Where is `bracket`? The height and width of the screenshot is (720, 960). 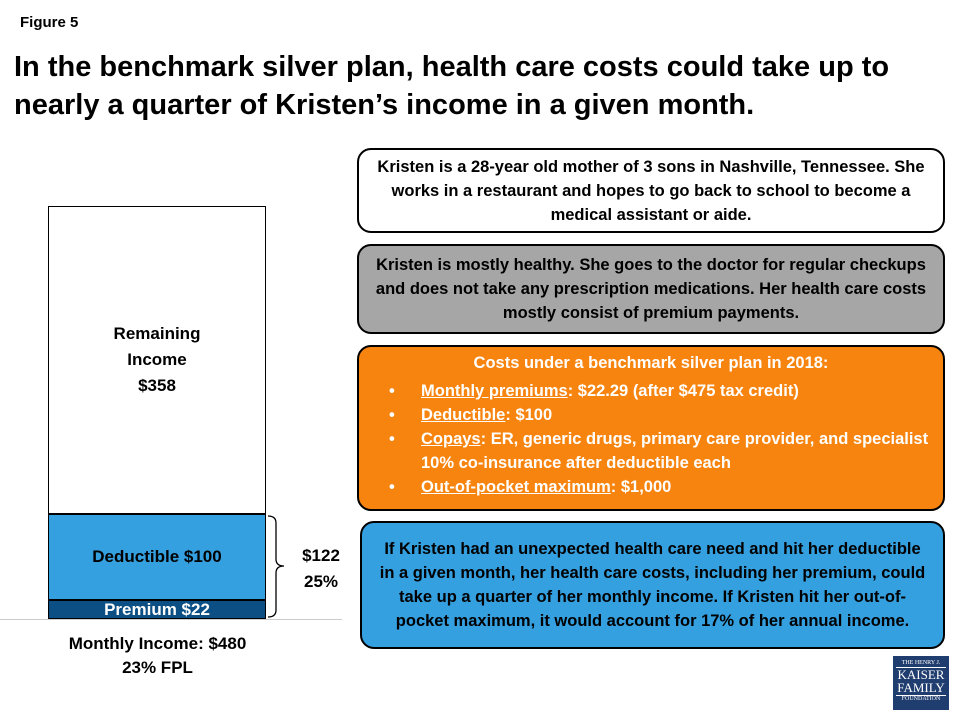 bracket is located at coordinates (276, 566).